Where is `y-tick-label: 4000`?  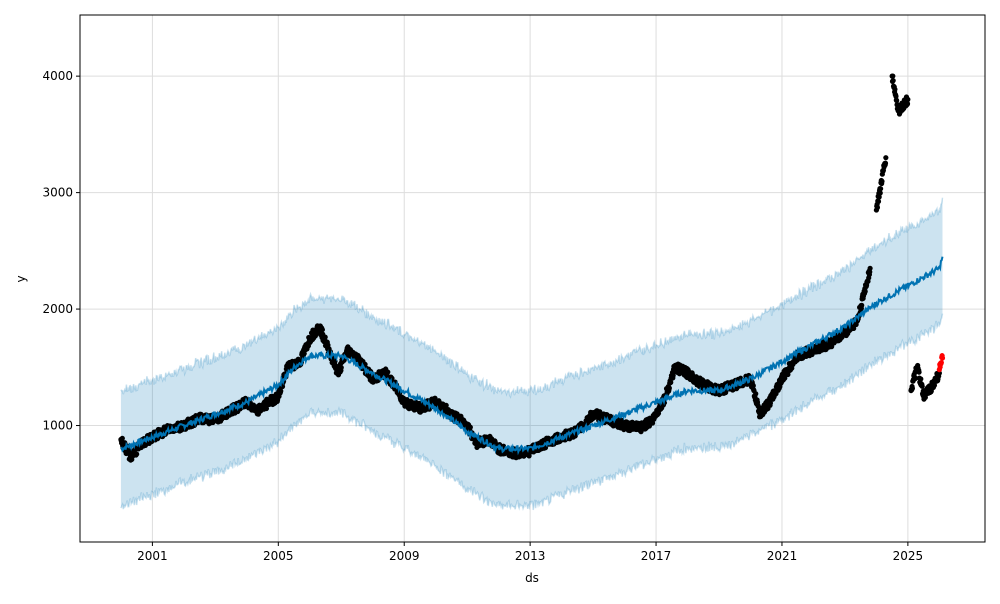
y-tick-label: 4000 is located at coordinates (57, 76).